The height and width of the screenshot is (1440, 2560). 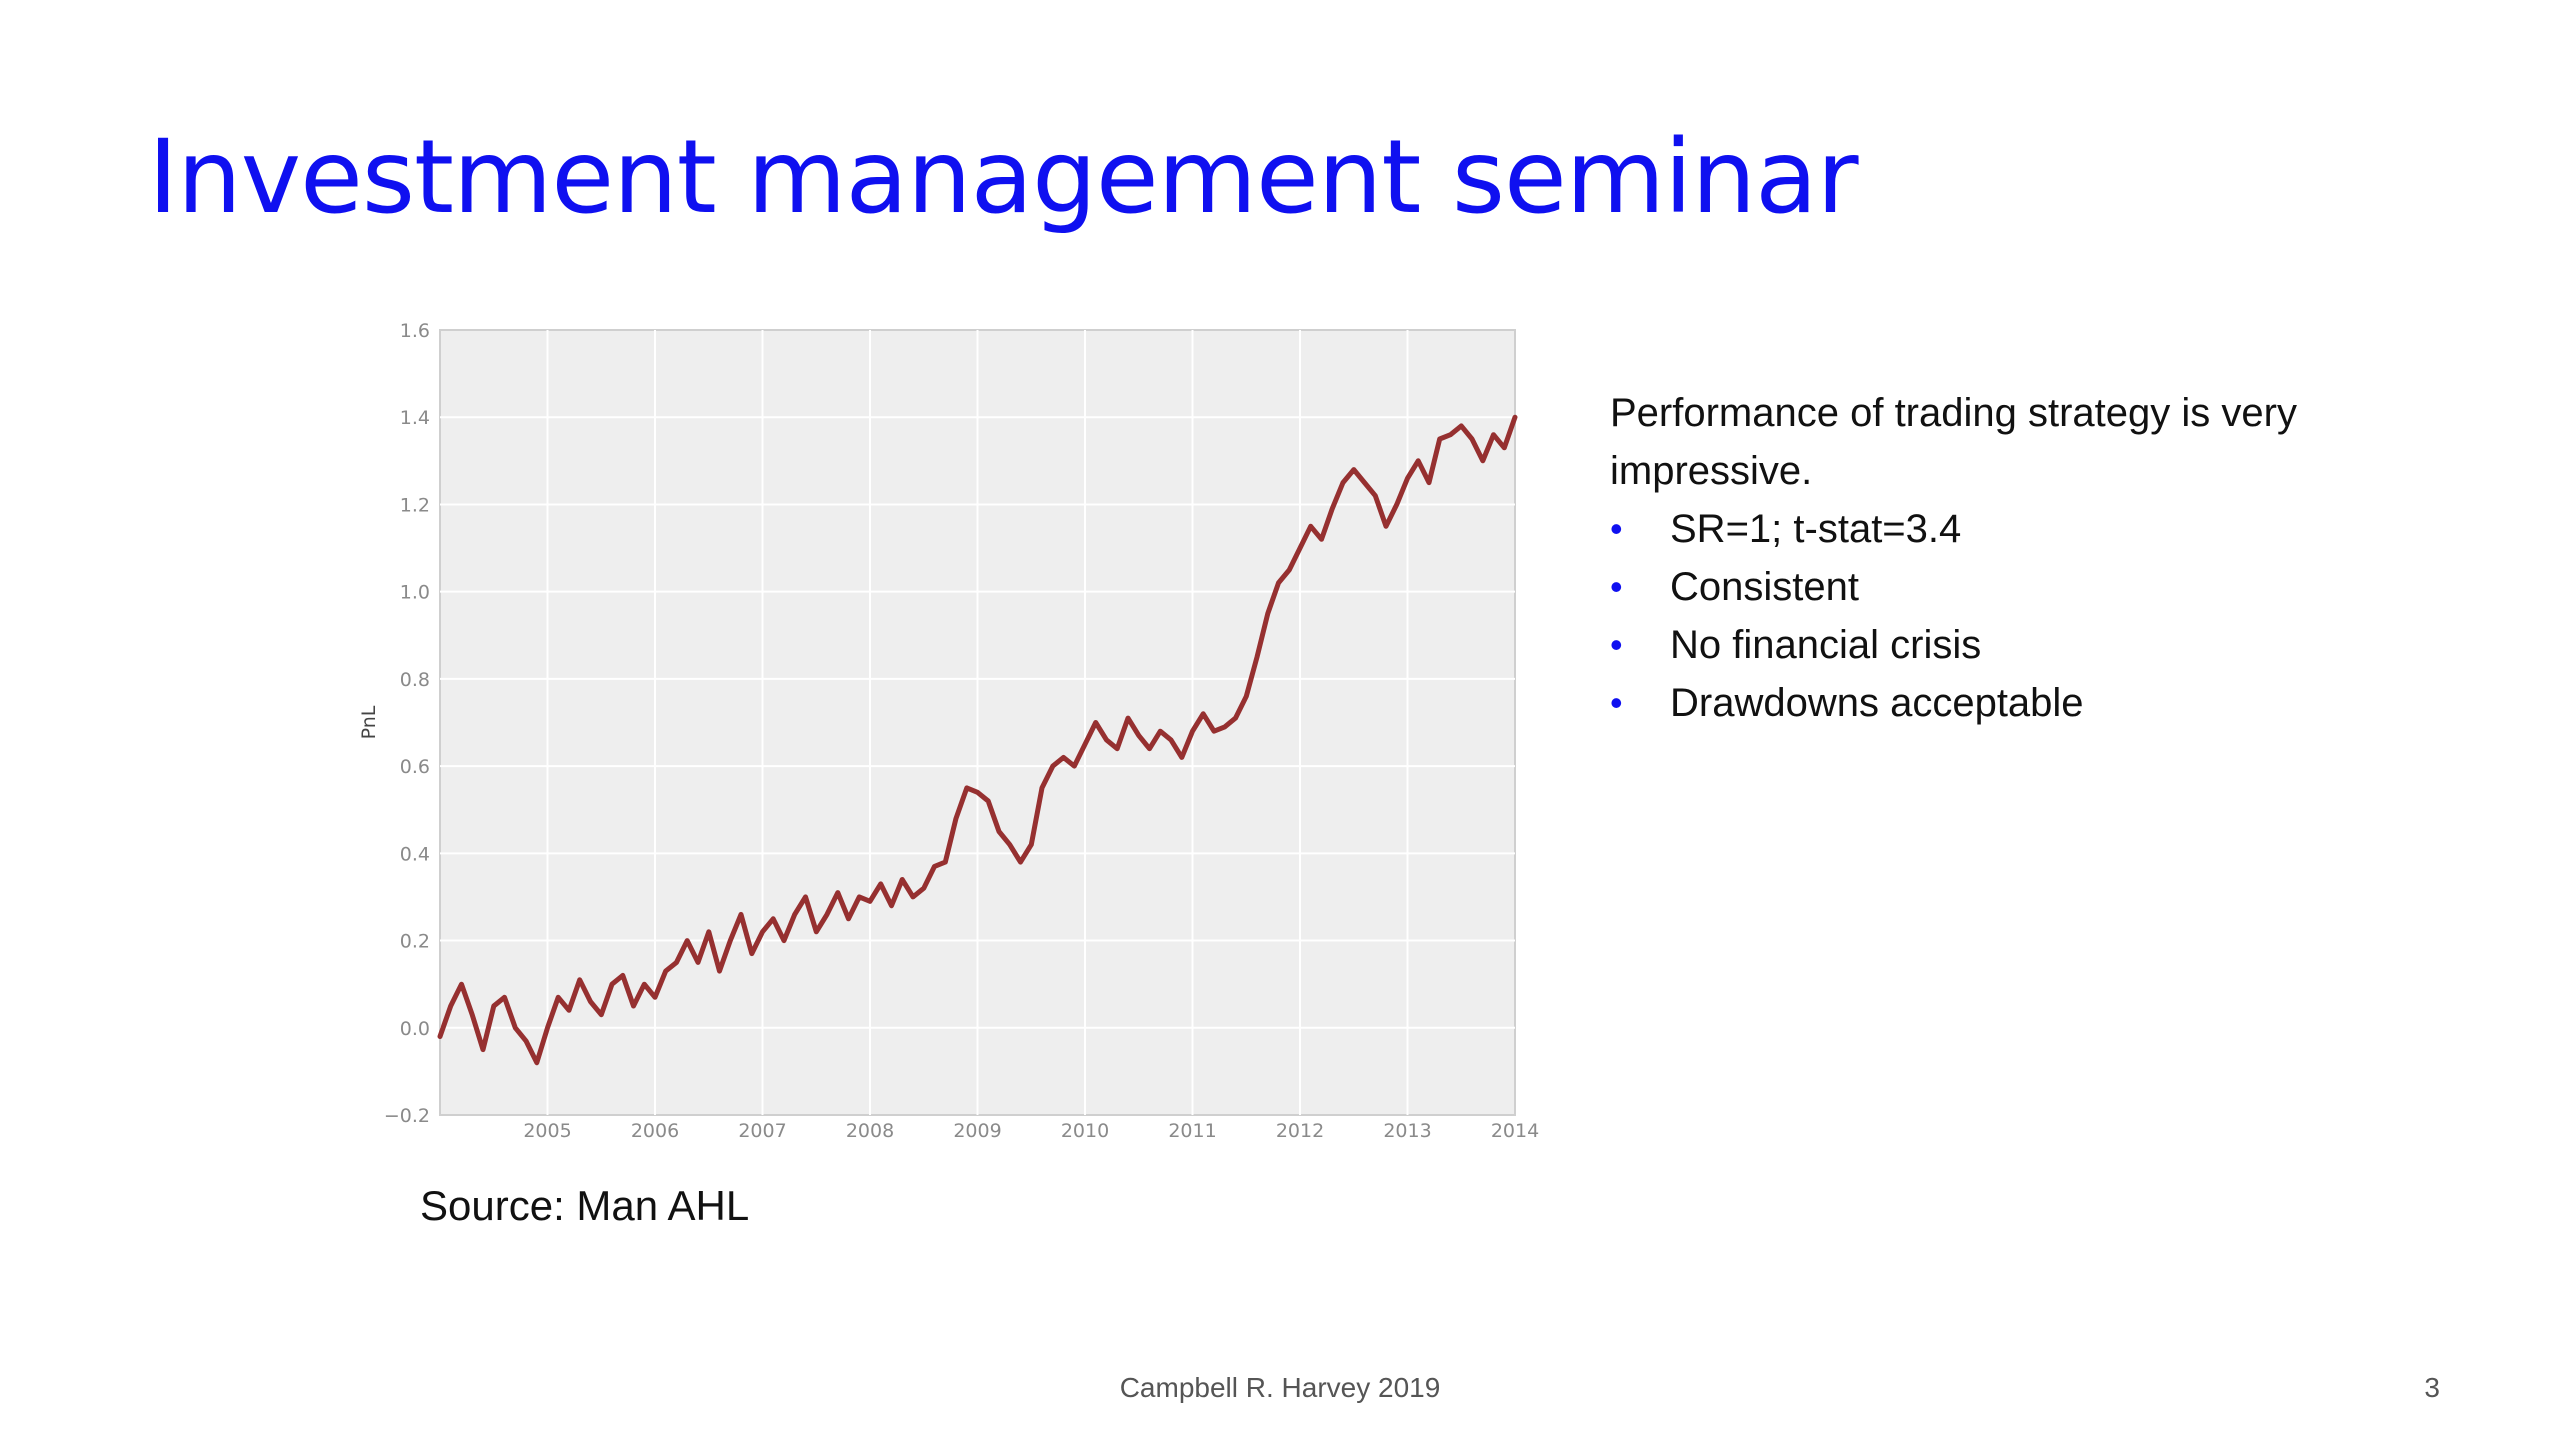 What do you see at coordinates (407, 1116) in the screenshot?
I see `y-tick-label: −0.2` at bounding box center [407, 1116].